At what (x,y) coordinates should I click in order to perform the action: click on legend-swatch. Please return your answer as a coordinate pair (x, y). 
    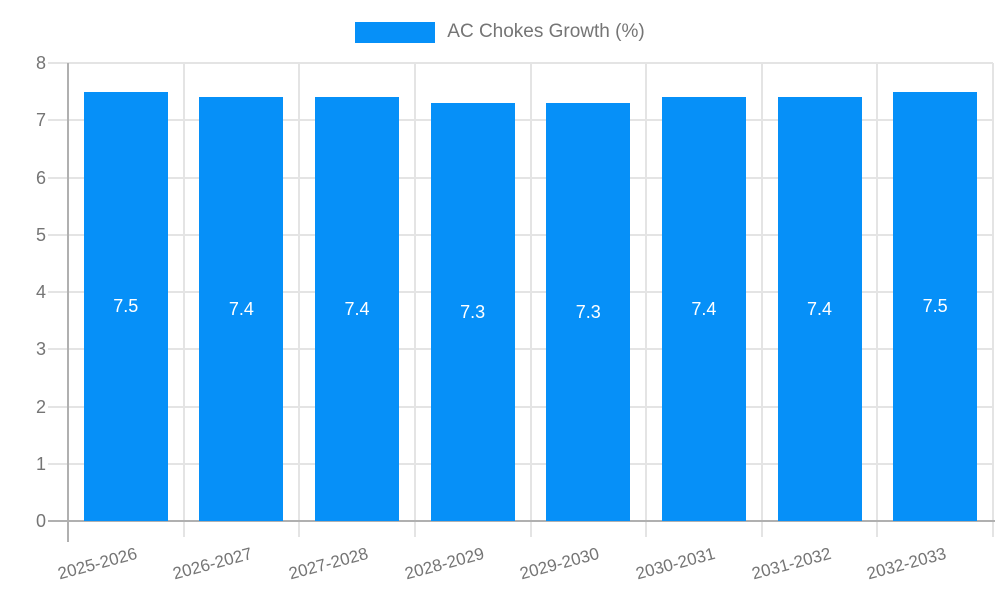
    Looking at the image, I should click on (395, 32).